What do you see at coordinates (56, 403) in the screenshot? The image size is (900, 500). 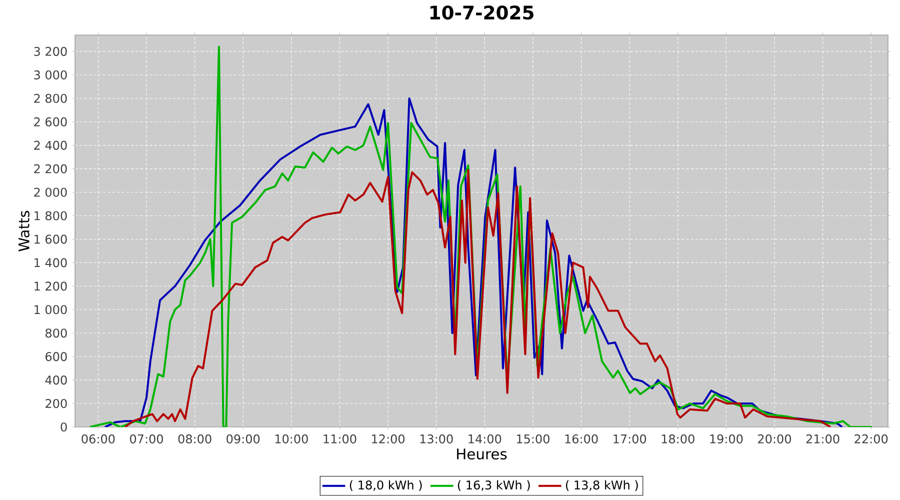 I see `y-tick-label: 200` at bounding box center [56, 403].